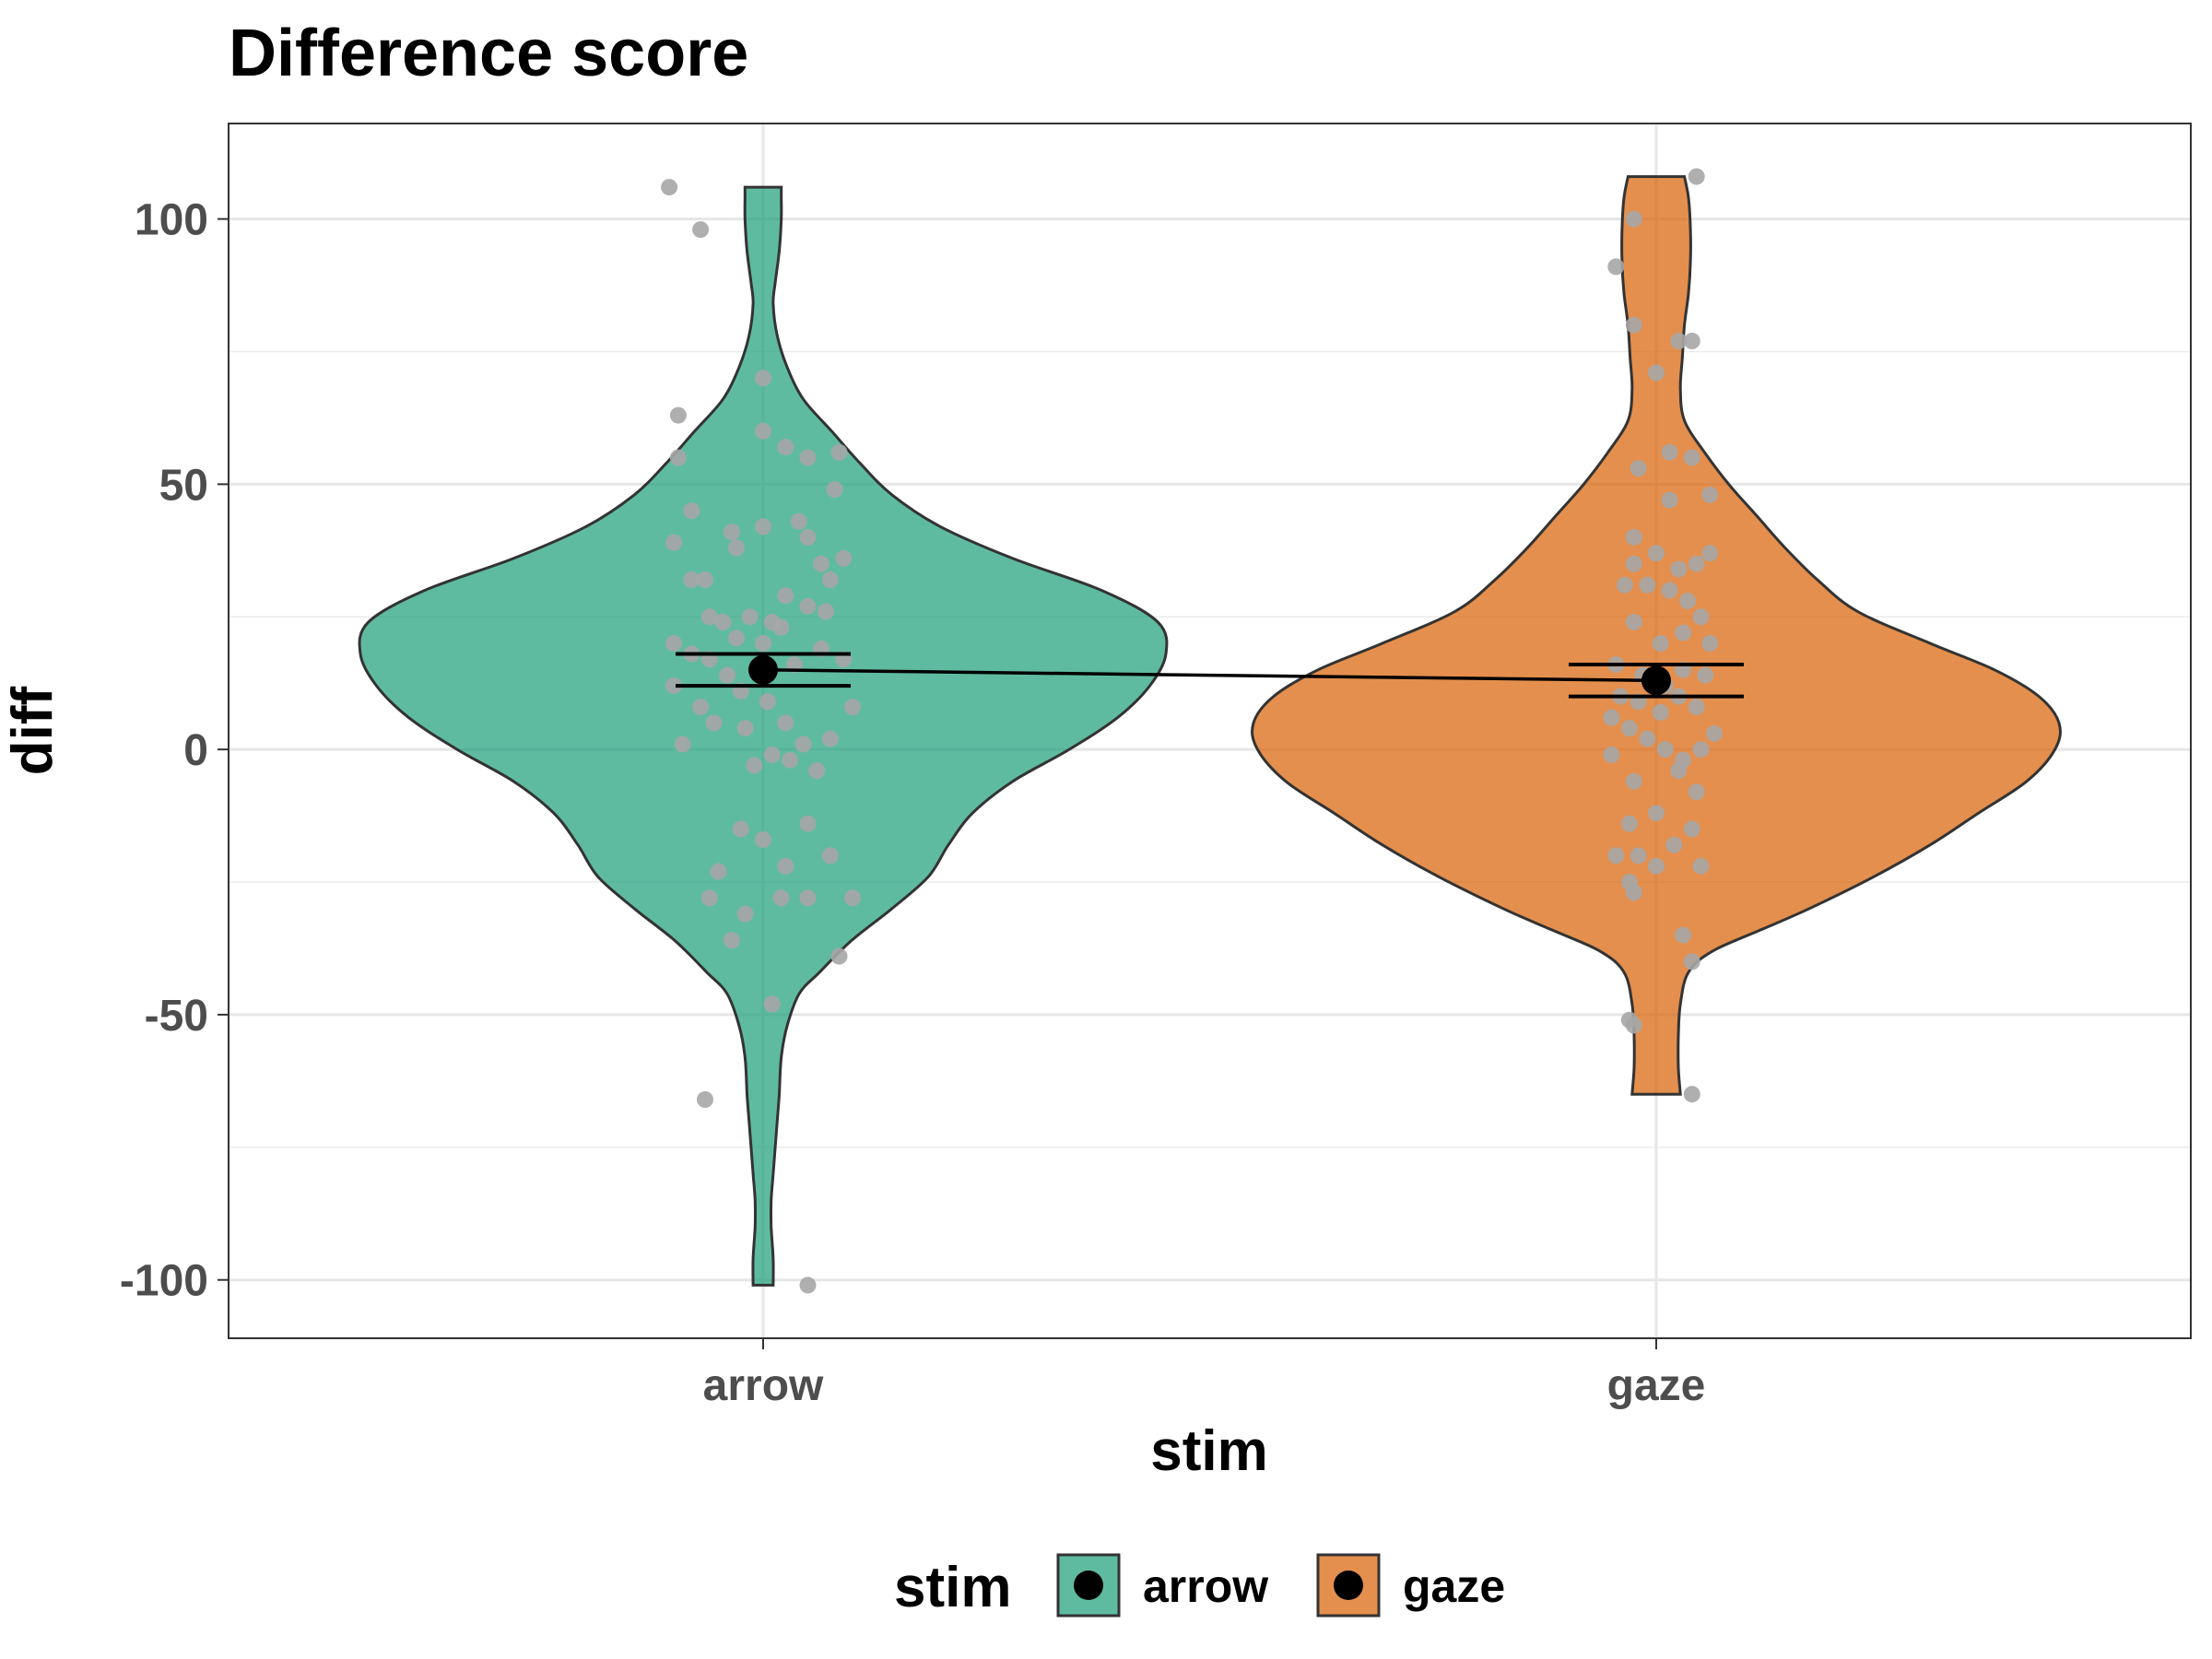  What do you see at coordinates (33, 730) in the screenshot?
I see `y-axis-title: diff` at bounding box center [33, 730].